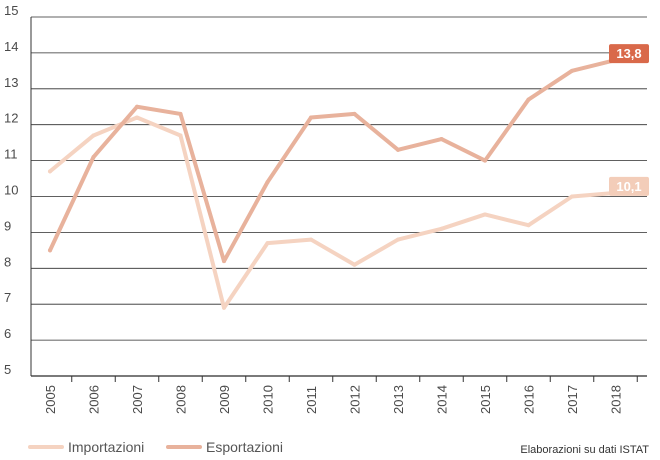 The height and width of the screenshot is (460, 660). I want to click on x-tick-label: 2014, so click(442, 399).